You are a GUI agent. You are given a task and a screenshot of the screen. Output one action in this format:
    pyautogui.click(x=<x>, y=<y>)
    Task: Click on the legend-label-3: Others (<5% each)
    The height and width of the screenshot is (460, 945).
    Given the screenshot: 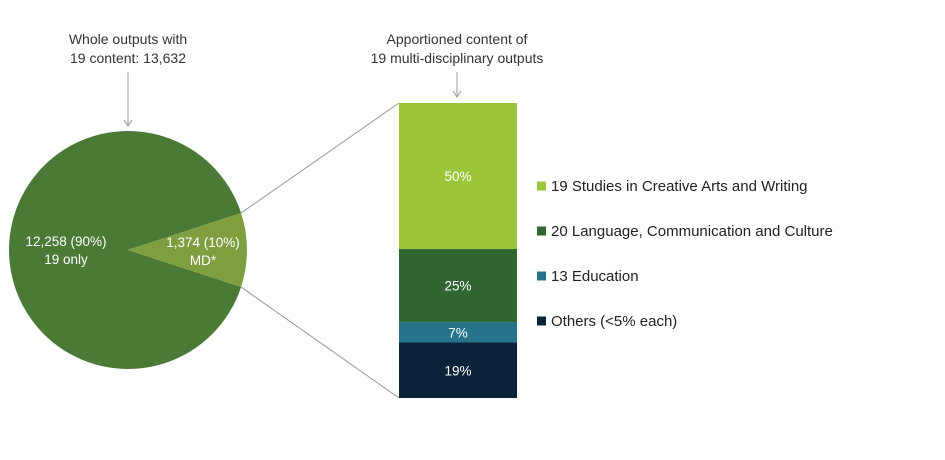 What is the action you would take?
    pyautogui.click(x=614, y=321)
    